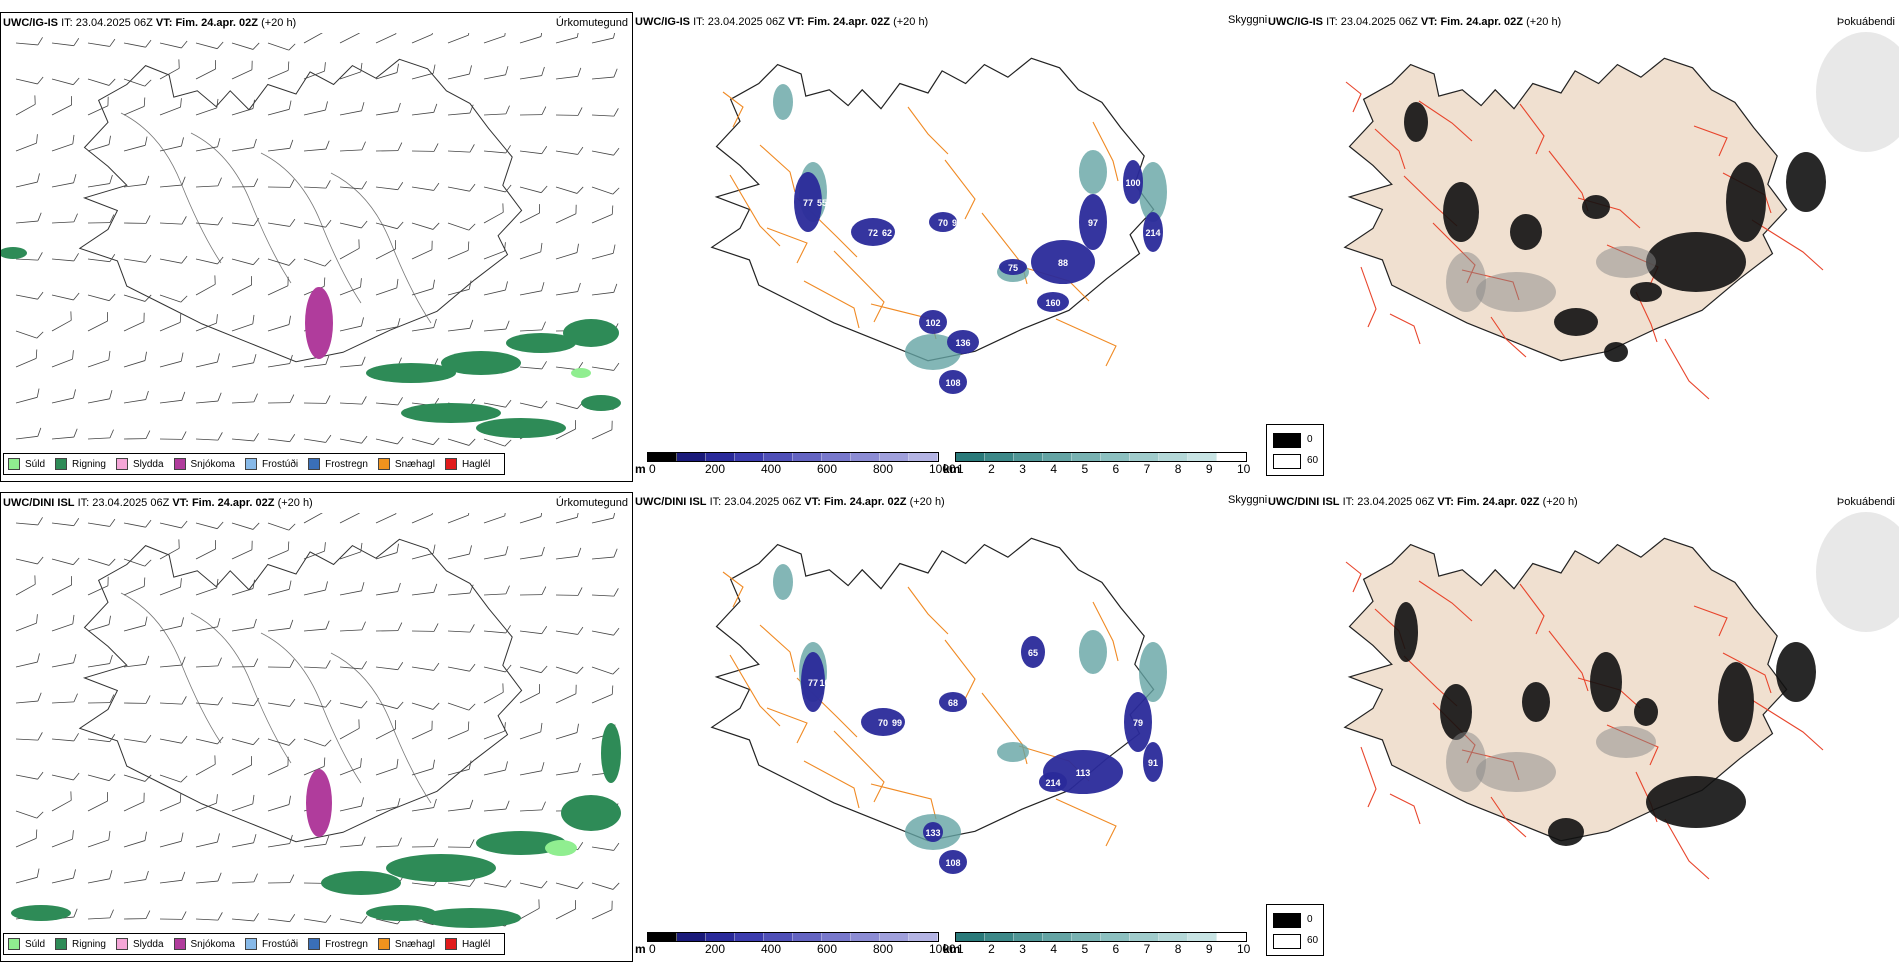 The width and height of the screenshot is (1900, 962). I want to click on drizzle-area, so click(561, 848).